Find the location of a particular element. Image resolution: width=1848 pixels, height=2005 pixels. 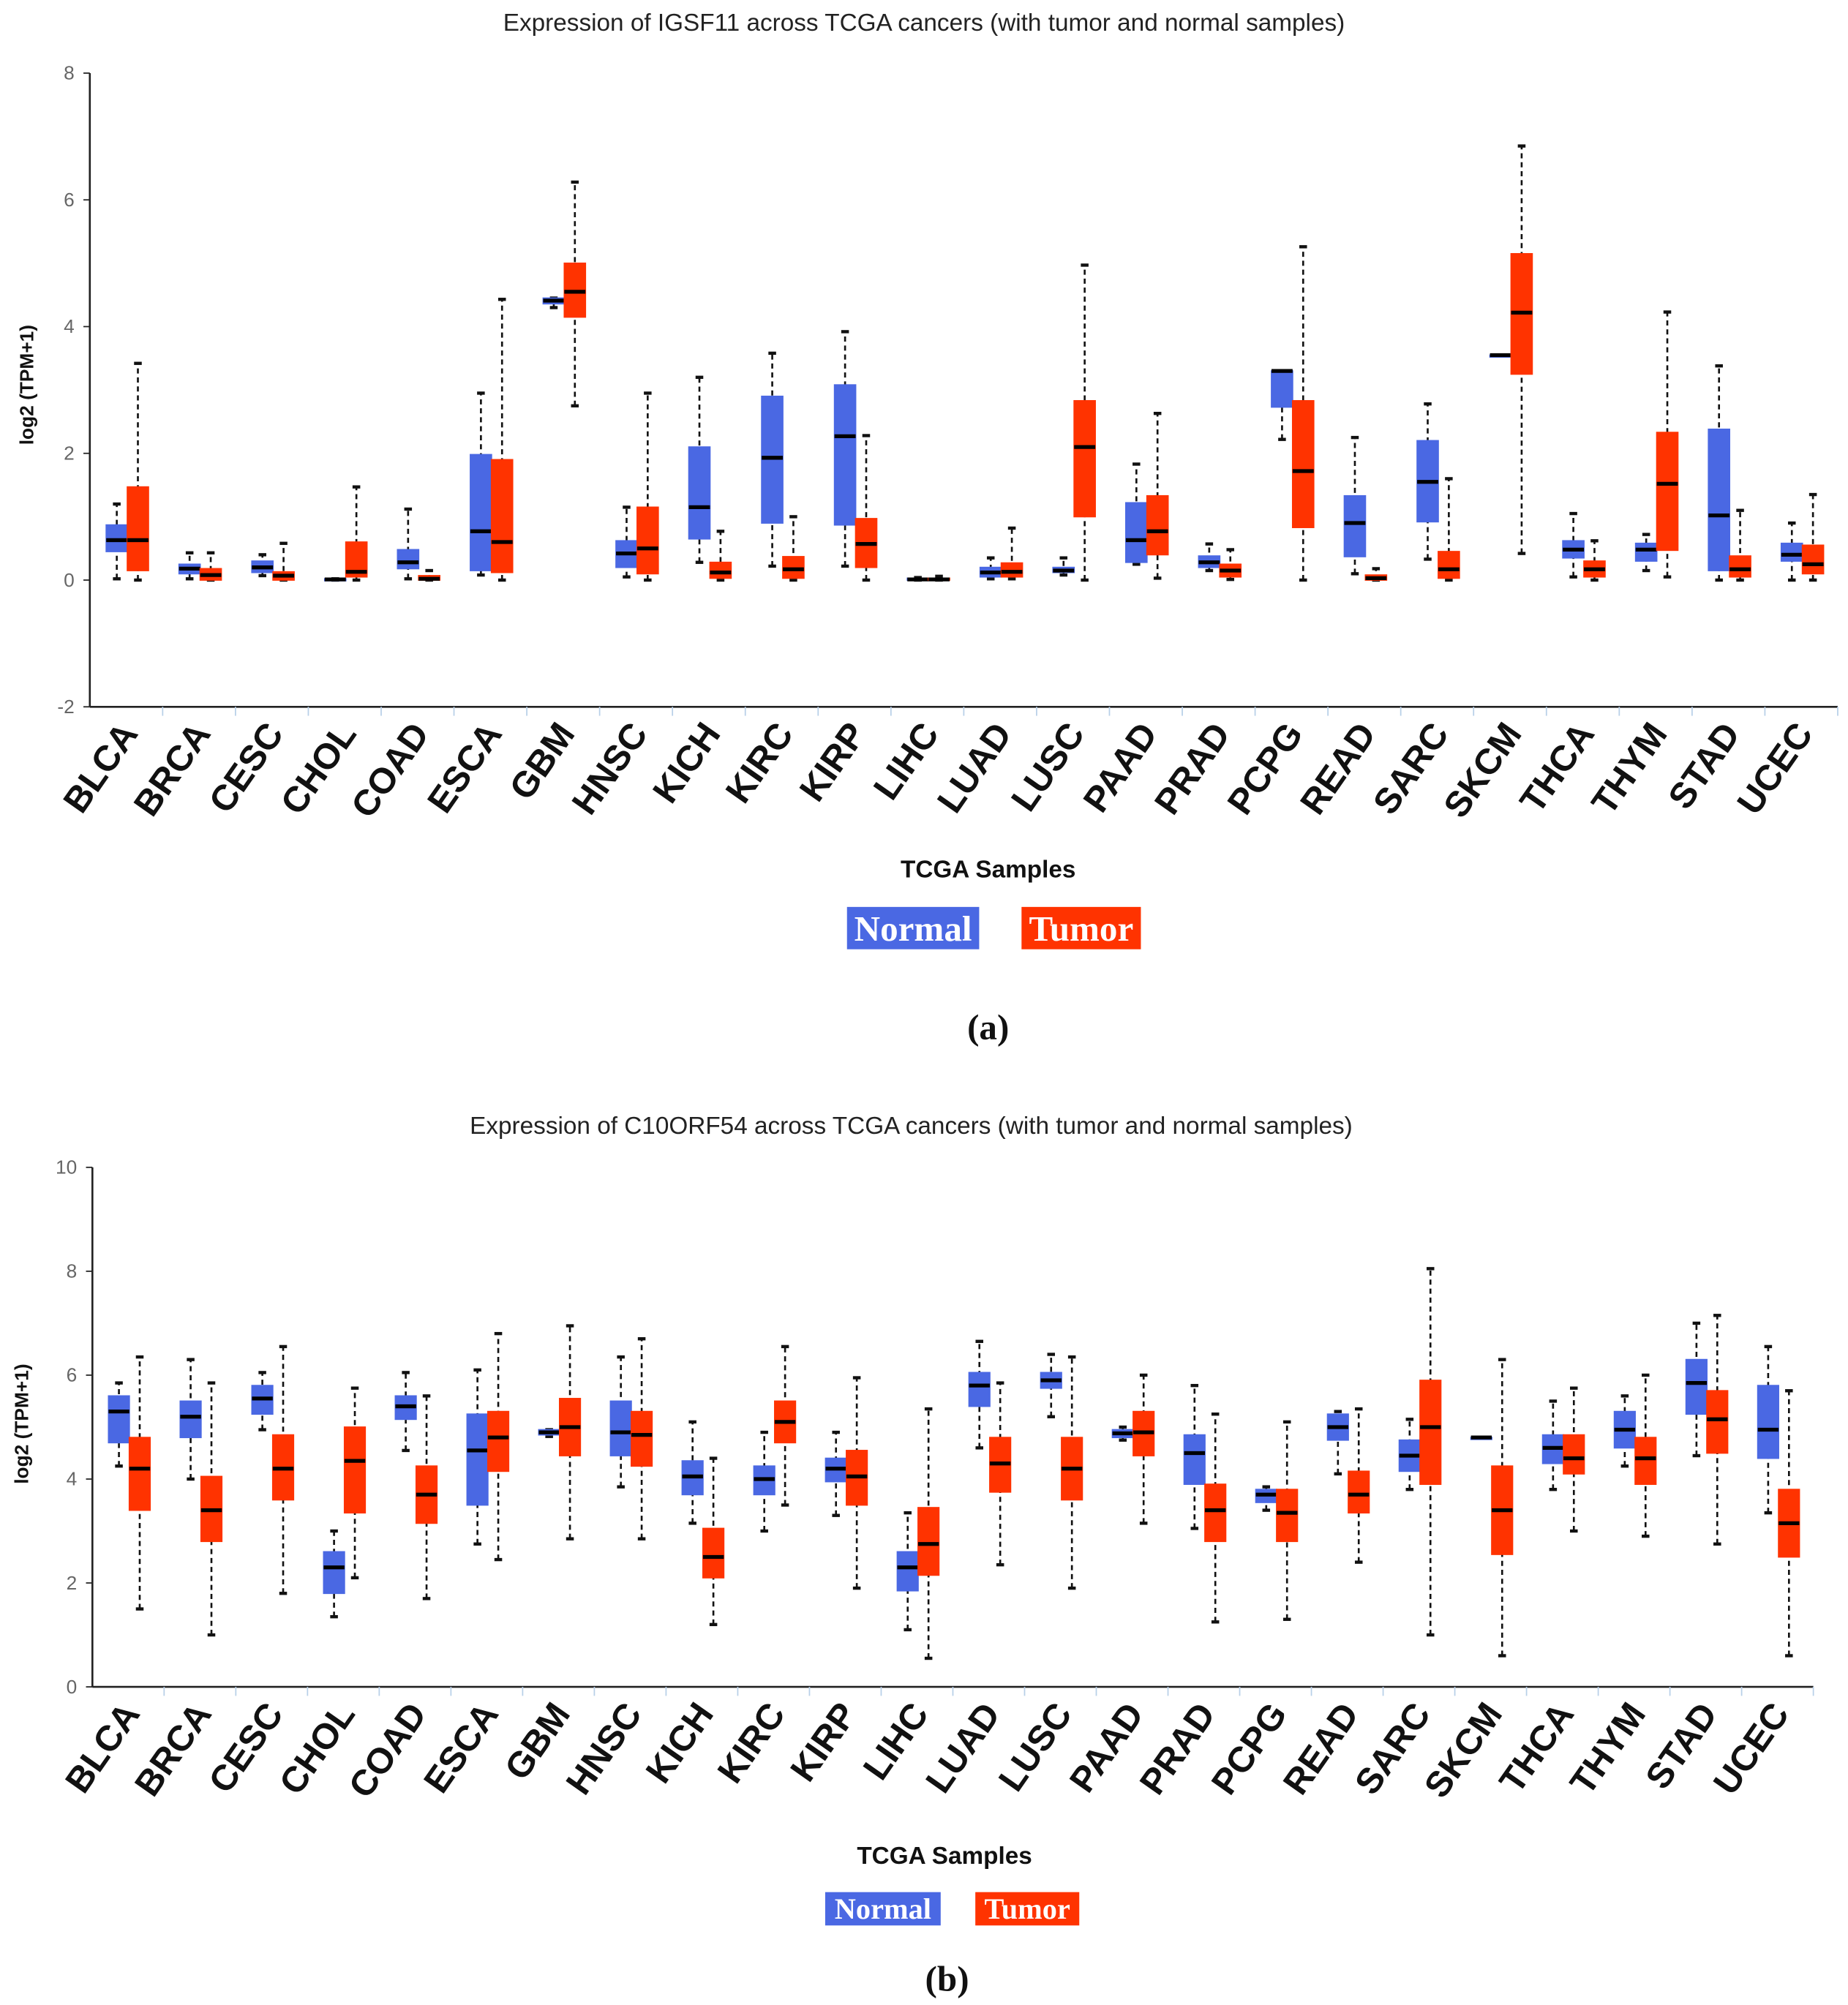

legend-label-tumor: Tumor is located at coordinates (1081, 929).